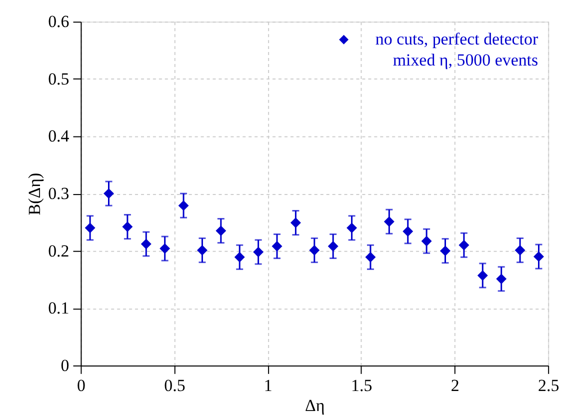  I want to click on x-tick-label: 2, so click(455, 385).